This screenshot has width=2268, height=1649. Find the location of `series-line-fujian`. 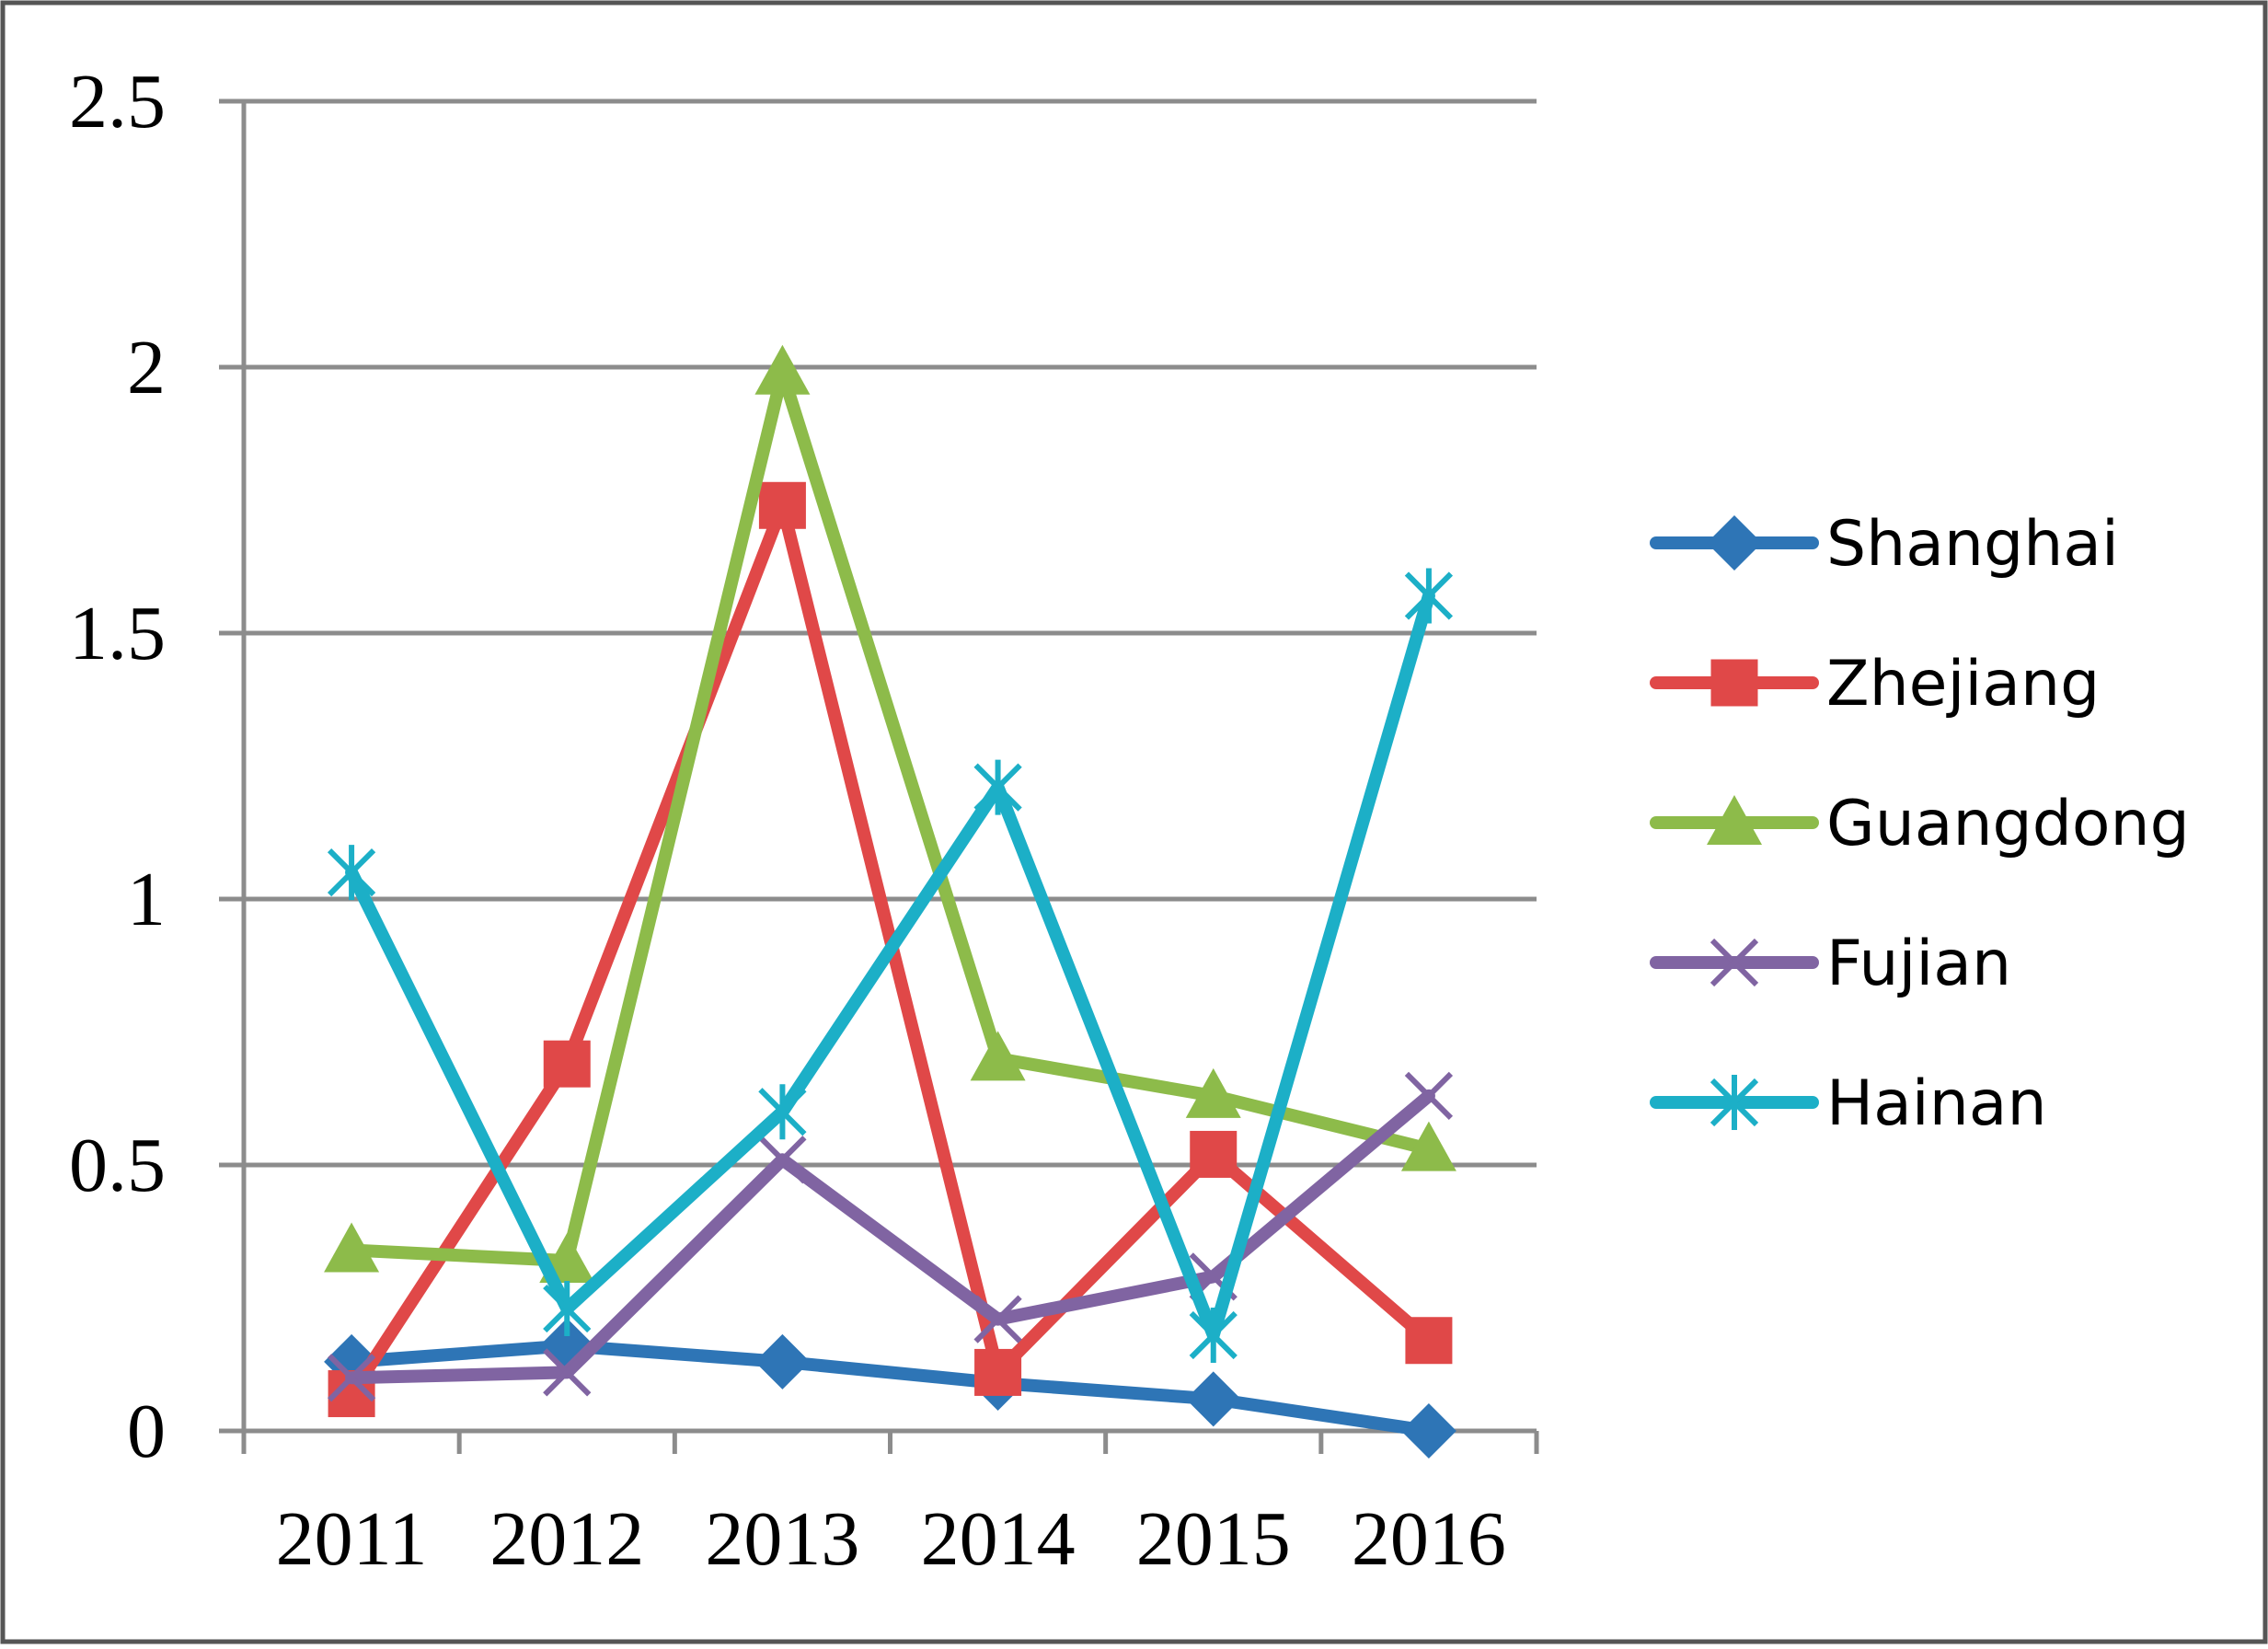

series-line-fujian is located at coordinates (890, 1237).